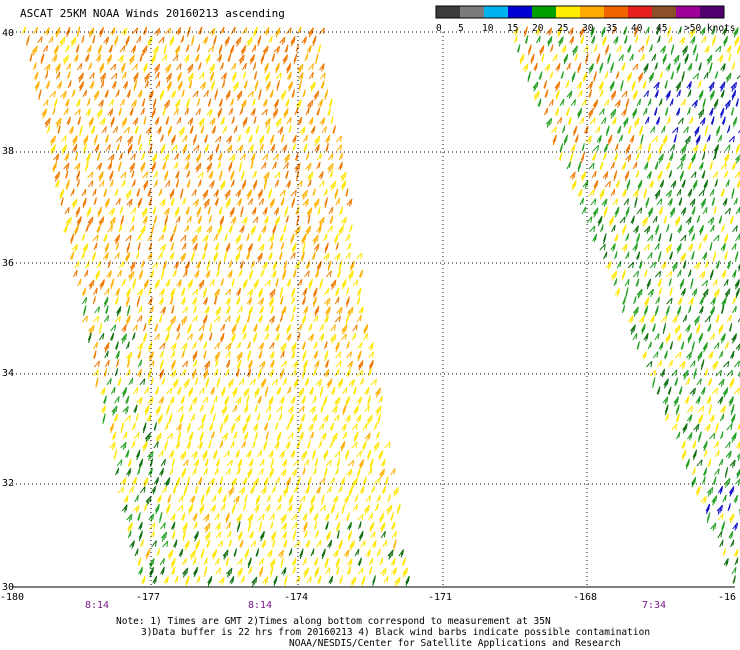 This screenshot has width=740, height=650. Describe the element at coordinates (562, 28) in the screenshot. I see `legend-label: 25` at that location.